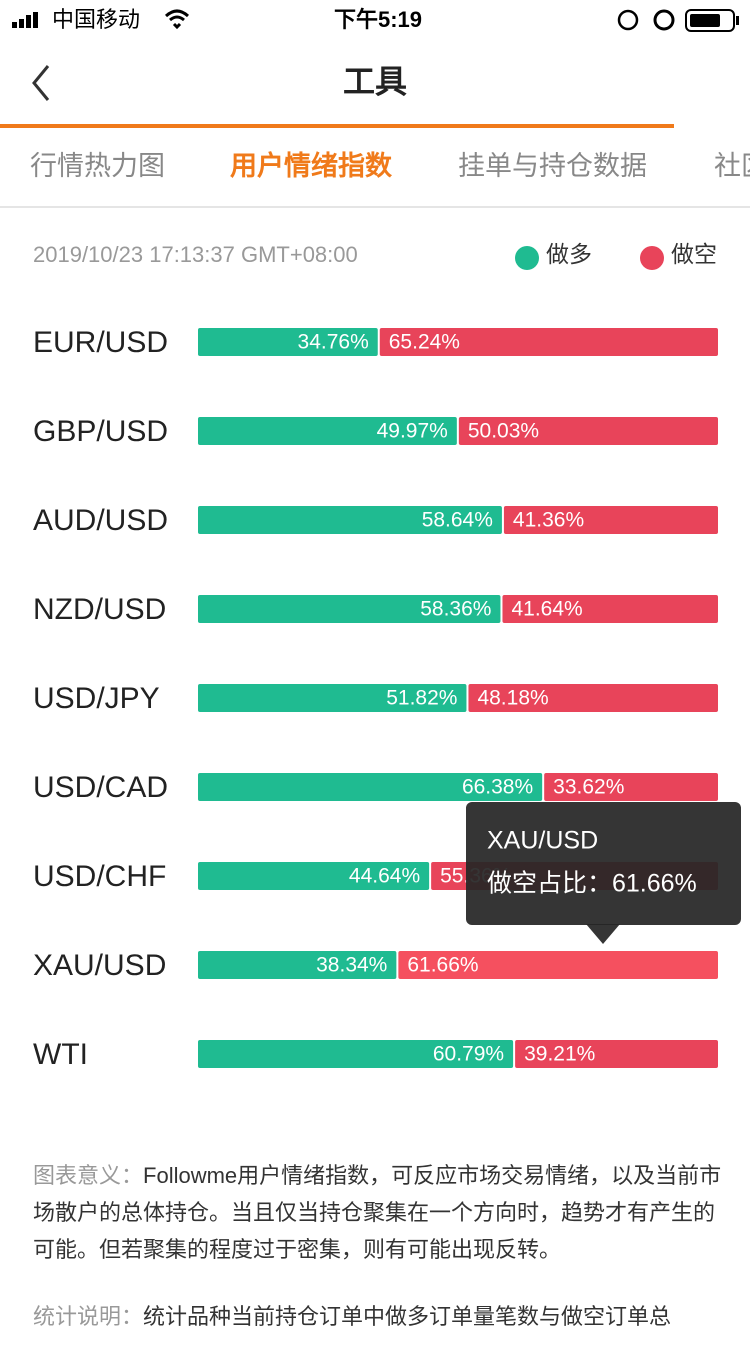 The width and height of the screenshot is (750, 1365). Describe the element at coordinates (559, 1054) in the screenshot. I see `value-label: 39.21%` at that location.